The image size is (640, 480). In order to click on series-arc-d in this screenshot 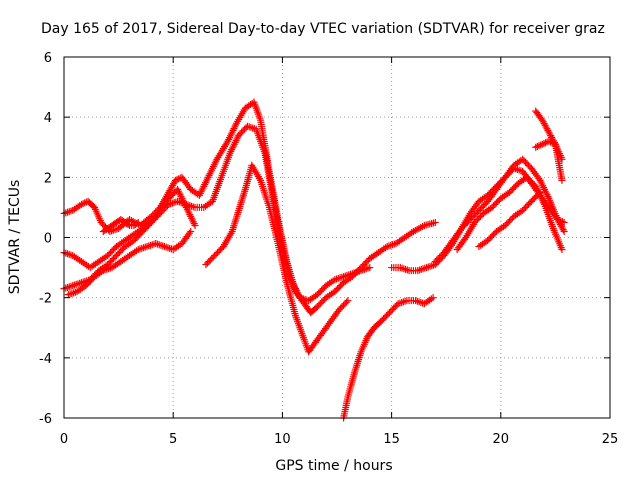, I will do `click(129, 263)`.